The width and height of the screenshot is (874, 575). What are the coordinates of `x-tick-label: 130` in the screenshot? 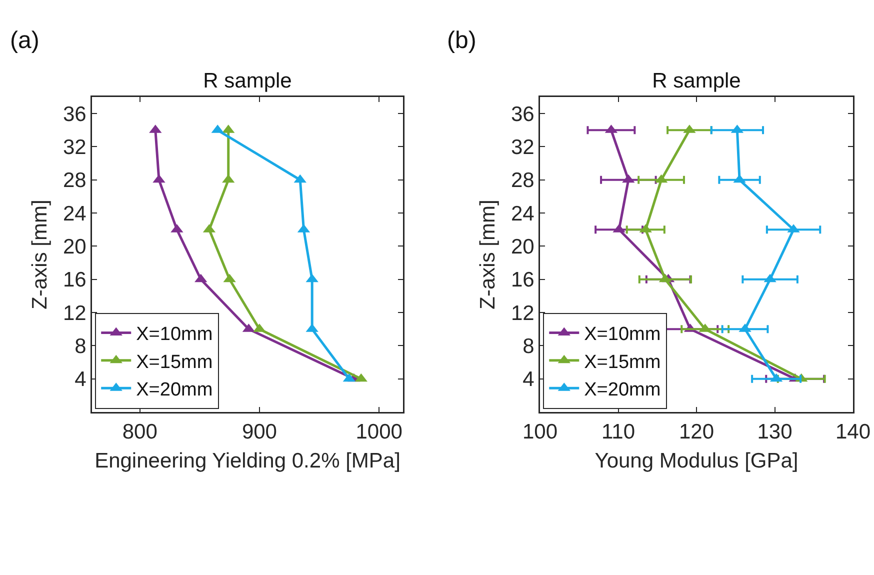 It's located at (774, 432).